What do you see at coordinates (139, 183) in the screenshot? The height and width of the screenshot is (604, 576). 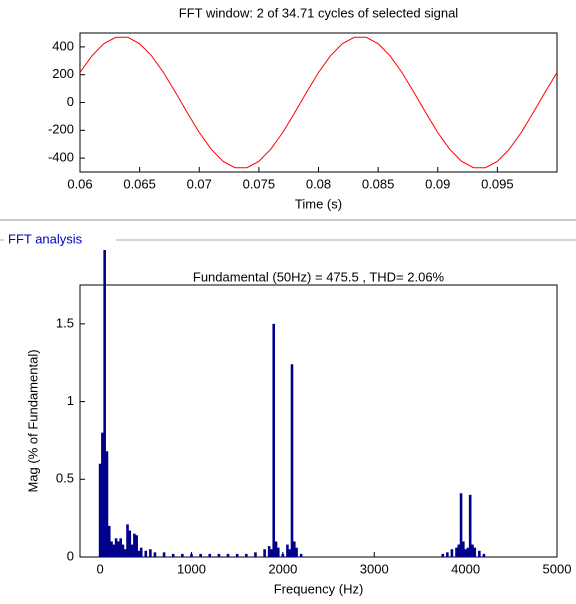 I see `x-tick-label: 0.065` at bounding box center [139, 183].